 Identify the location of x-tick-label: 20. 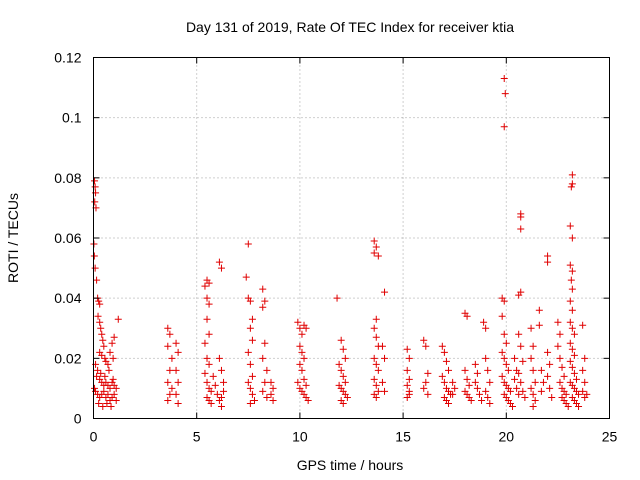
(507, 437).